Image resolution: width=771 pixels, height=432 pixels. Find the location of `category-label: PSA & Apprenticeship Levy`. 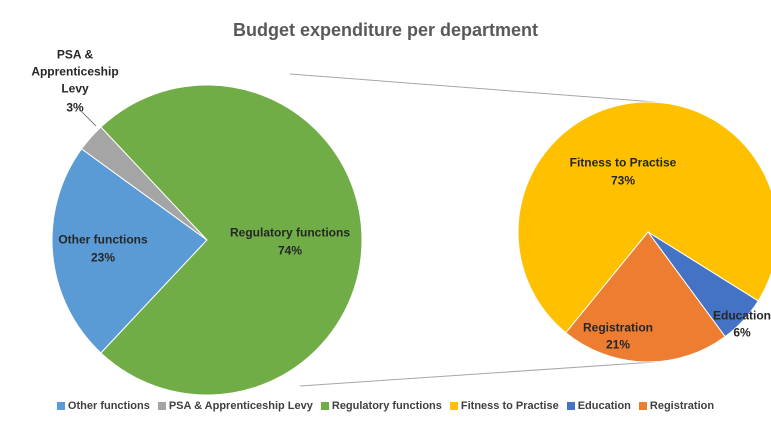

category-label: PSA & Apprenticeship Levy is located at coordinates (75, 71).